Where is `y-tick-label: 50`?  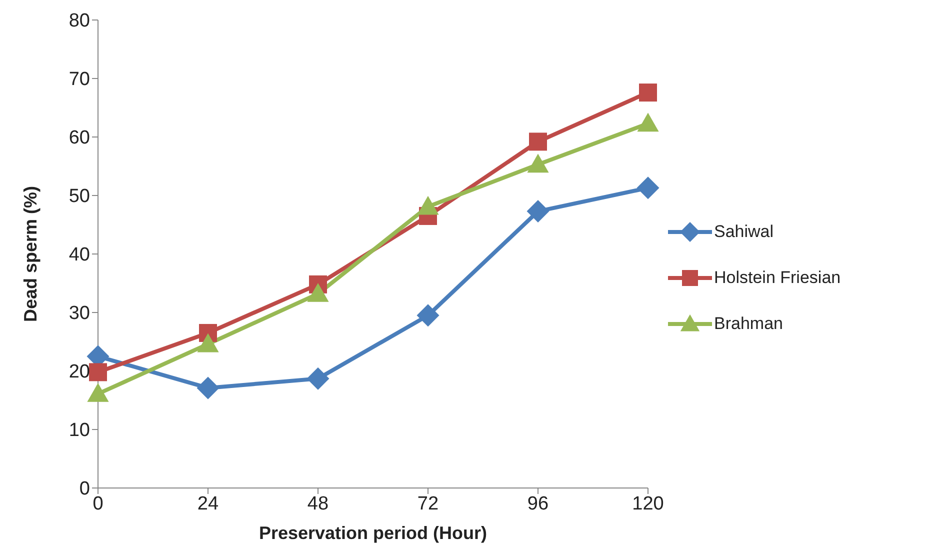 y-tick-label: 50 is located at coordinates (79, 197).